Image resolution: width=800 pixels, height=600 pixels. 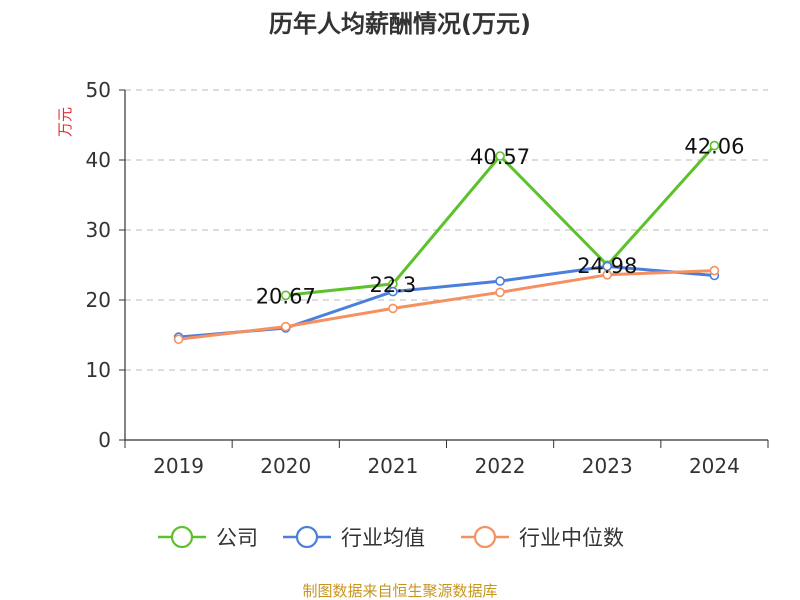 I want to click on data-label: 22.3, so click(x=393, y=285).